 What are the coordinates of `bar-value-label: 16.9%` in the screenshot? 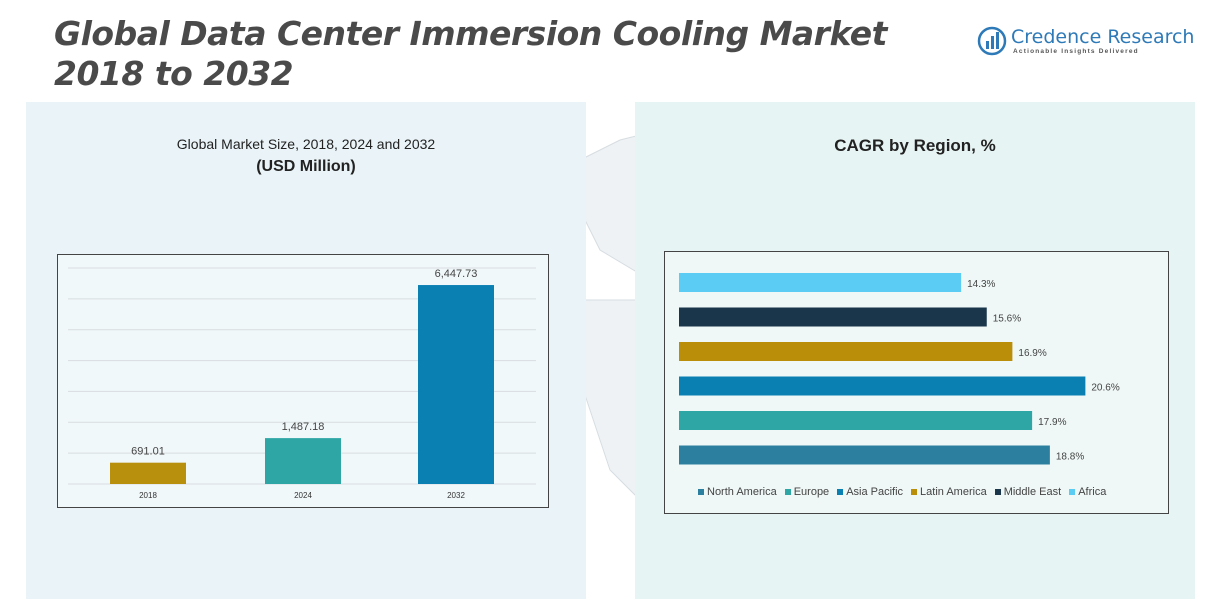 It's located at (1032, 353).